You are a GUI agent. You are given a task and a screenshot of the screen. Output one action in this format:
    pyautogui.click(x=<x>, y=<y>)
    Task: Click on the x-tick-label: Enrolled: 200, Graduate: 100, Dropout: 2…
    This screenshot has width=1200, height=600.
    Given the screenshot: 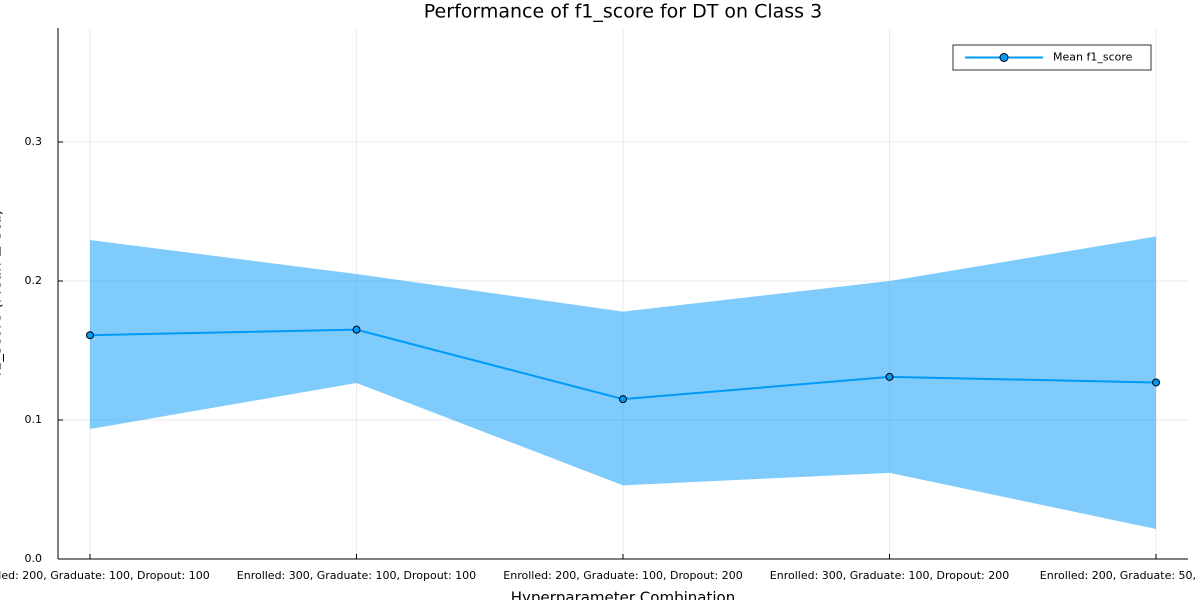 What is the action you would take?
    pyautogui.click(x=622, y=575)
    